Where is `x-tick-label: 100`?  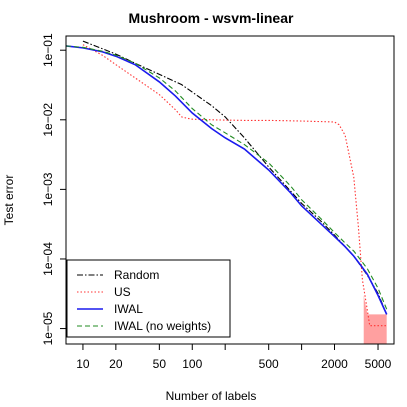
x-tick-label: 100 is located at coordinates (192, 364).